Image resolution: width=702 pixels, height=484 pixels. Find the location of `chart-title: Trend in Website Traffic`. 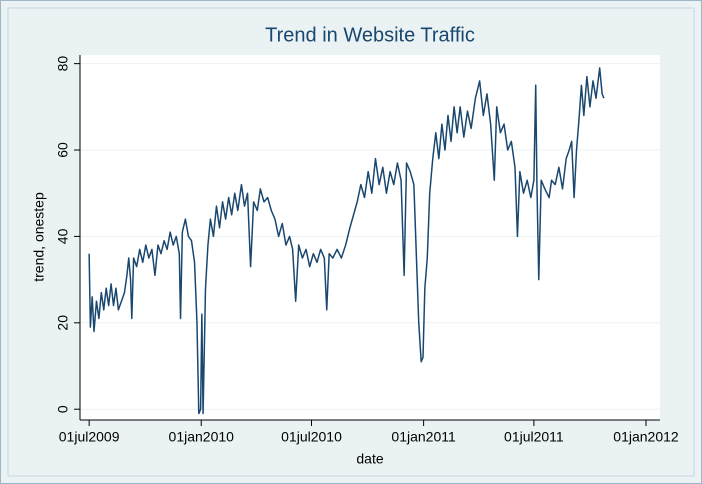

chart-title: Trend in Website Traffic is located at coordinates (370, 35).